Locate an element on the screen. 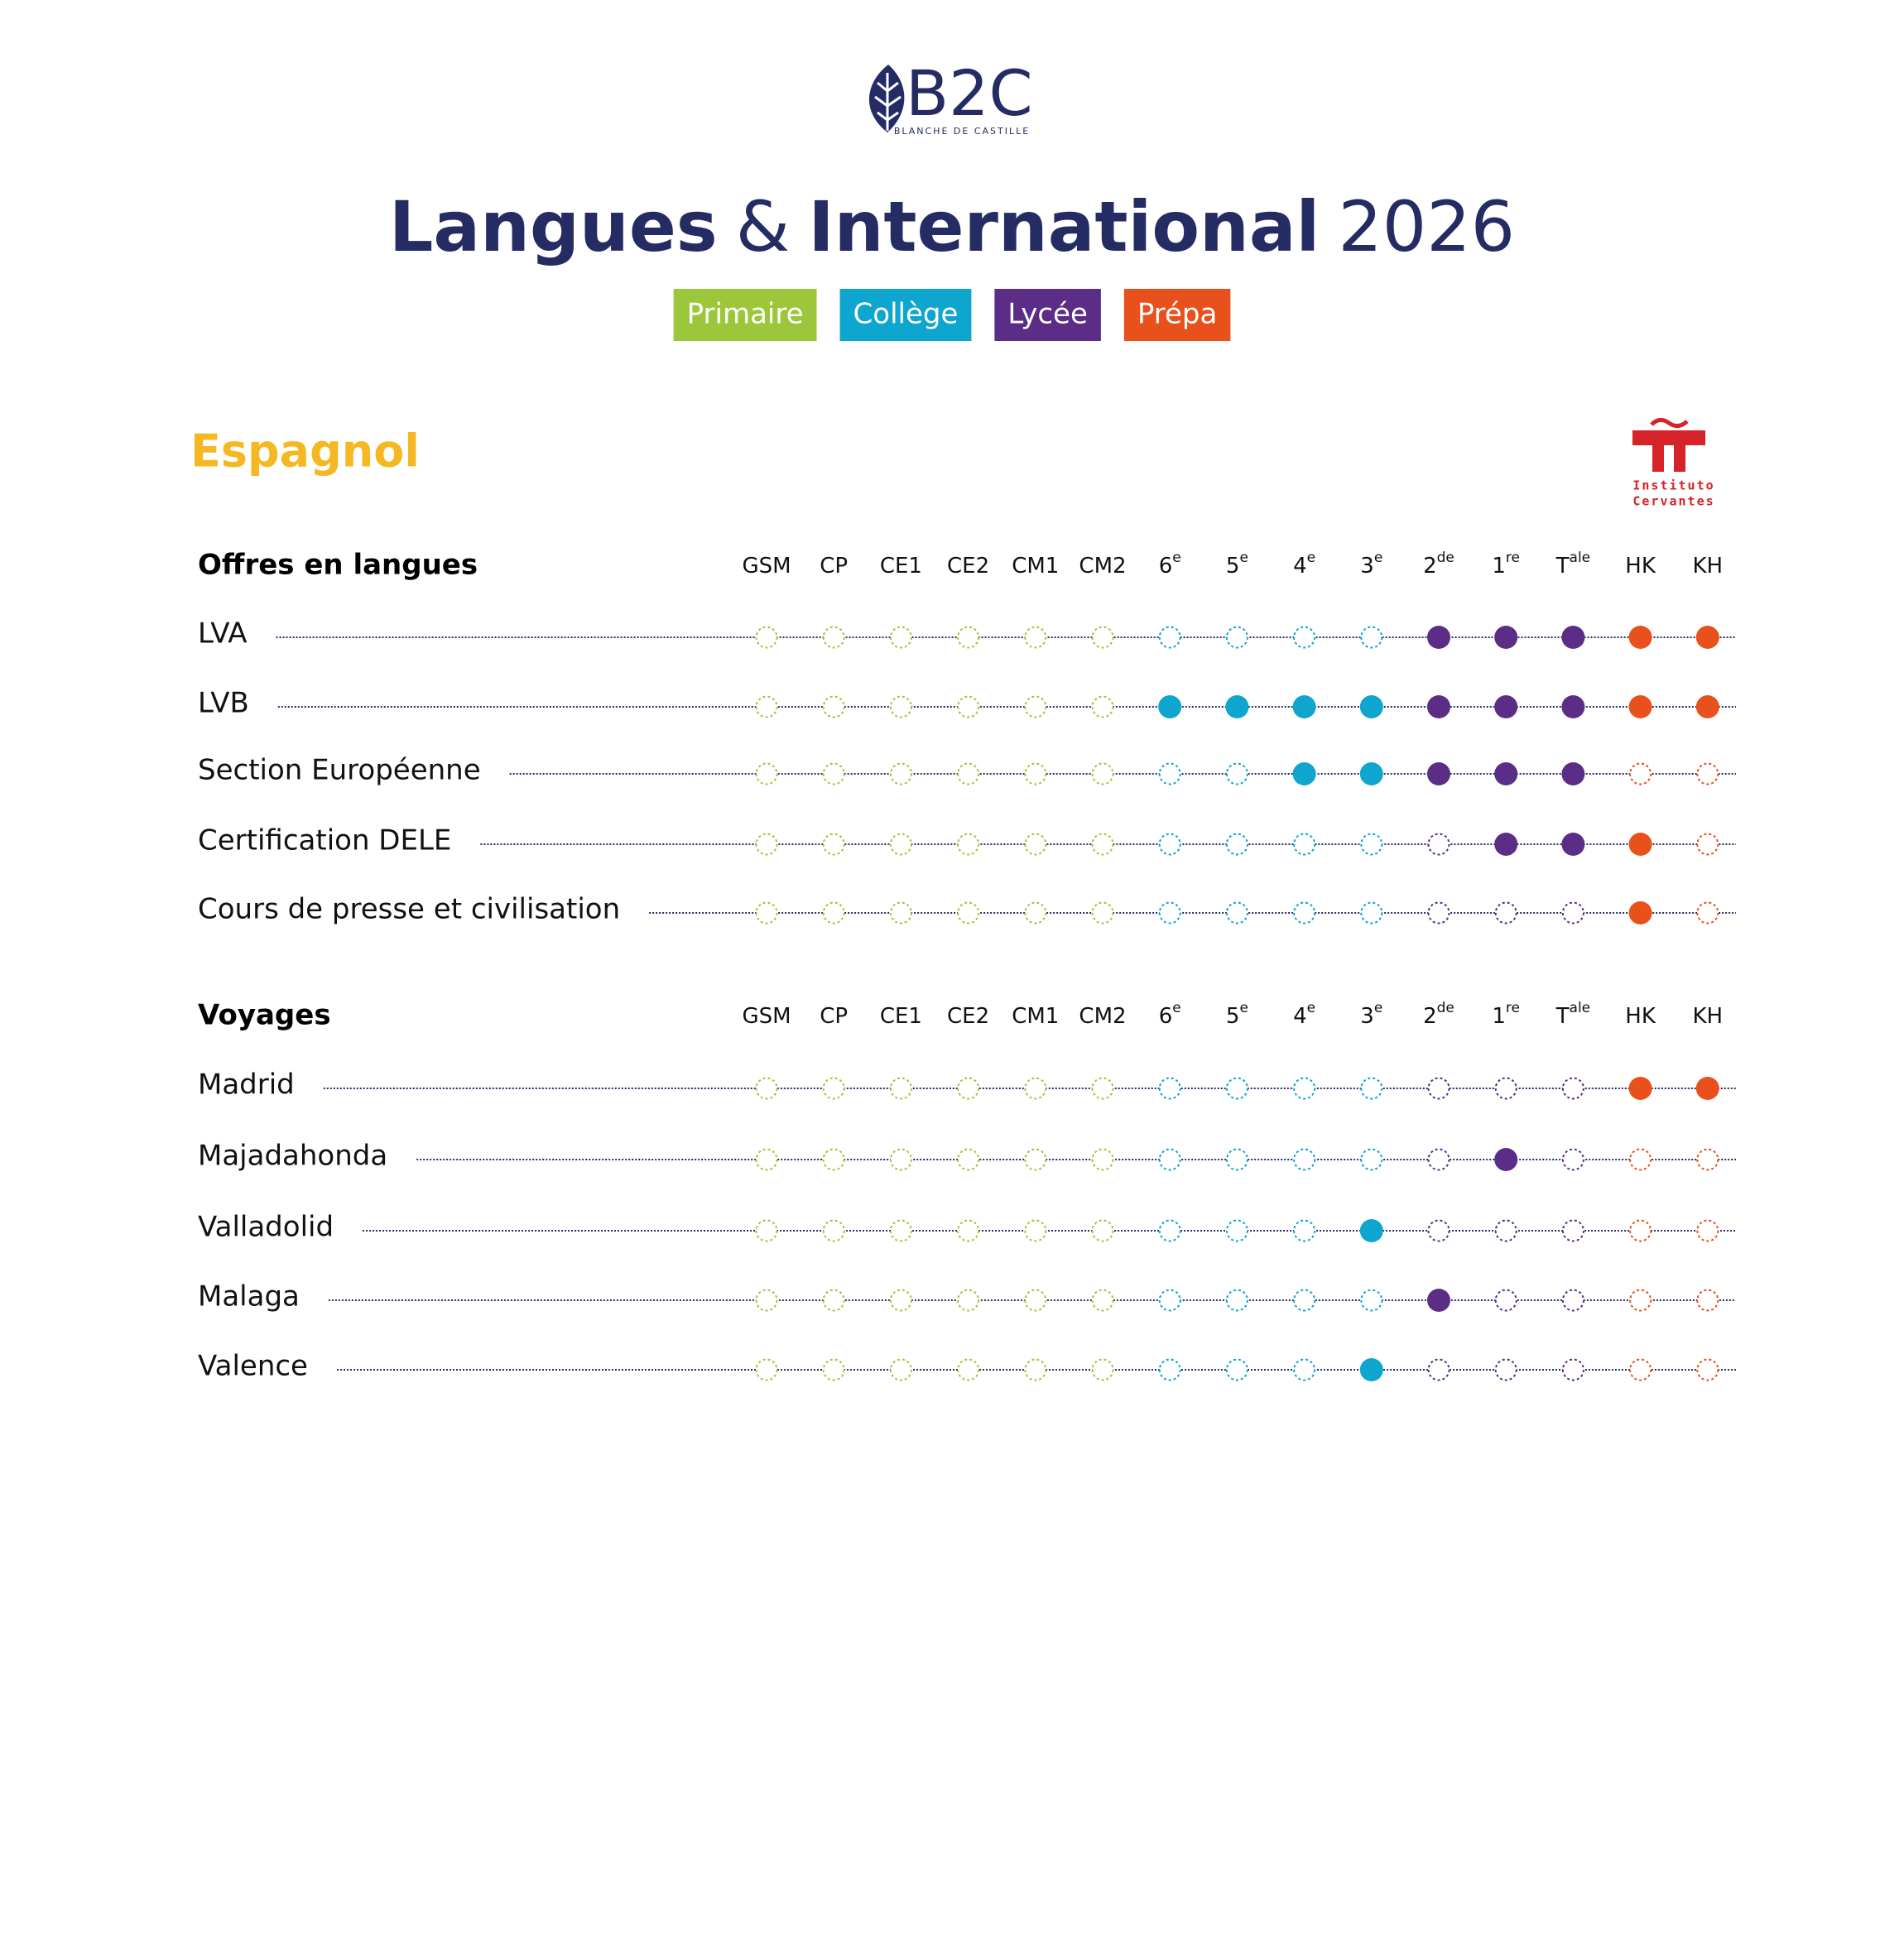 The height and width of the screenshot is (1945, 1904). column-header: HK is located at coordinates (1640, 566).